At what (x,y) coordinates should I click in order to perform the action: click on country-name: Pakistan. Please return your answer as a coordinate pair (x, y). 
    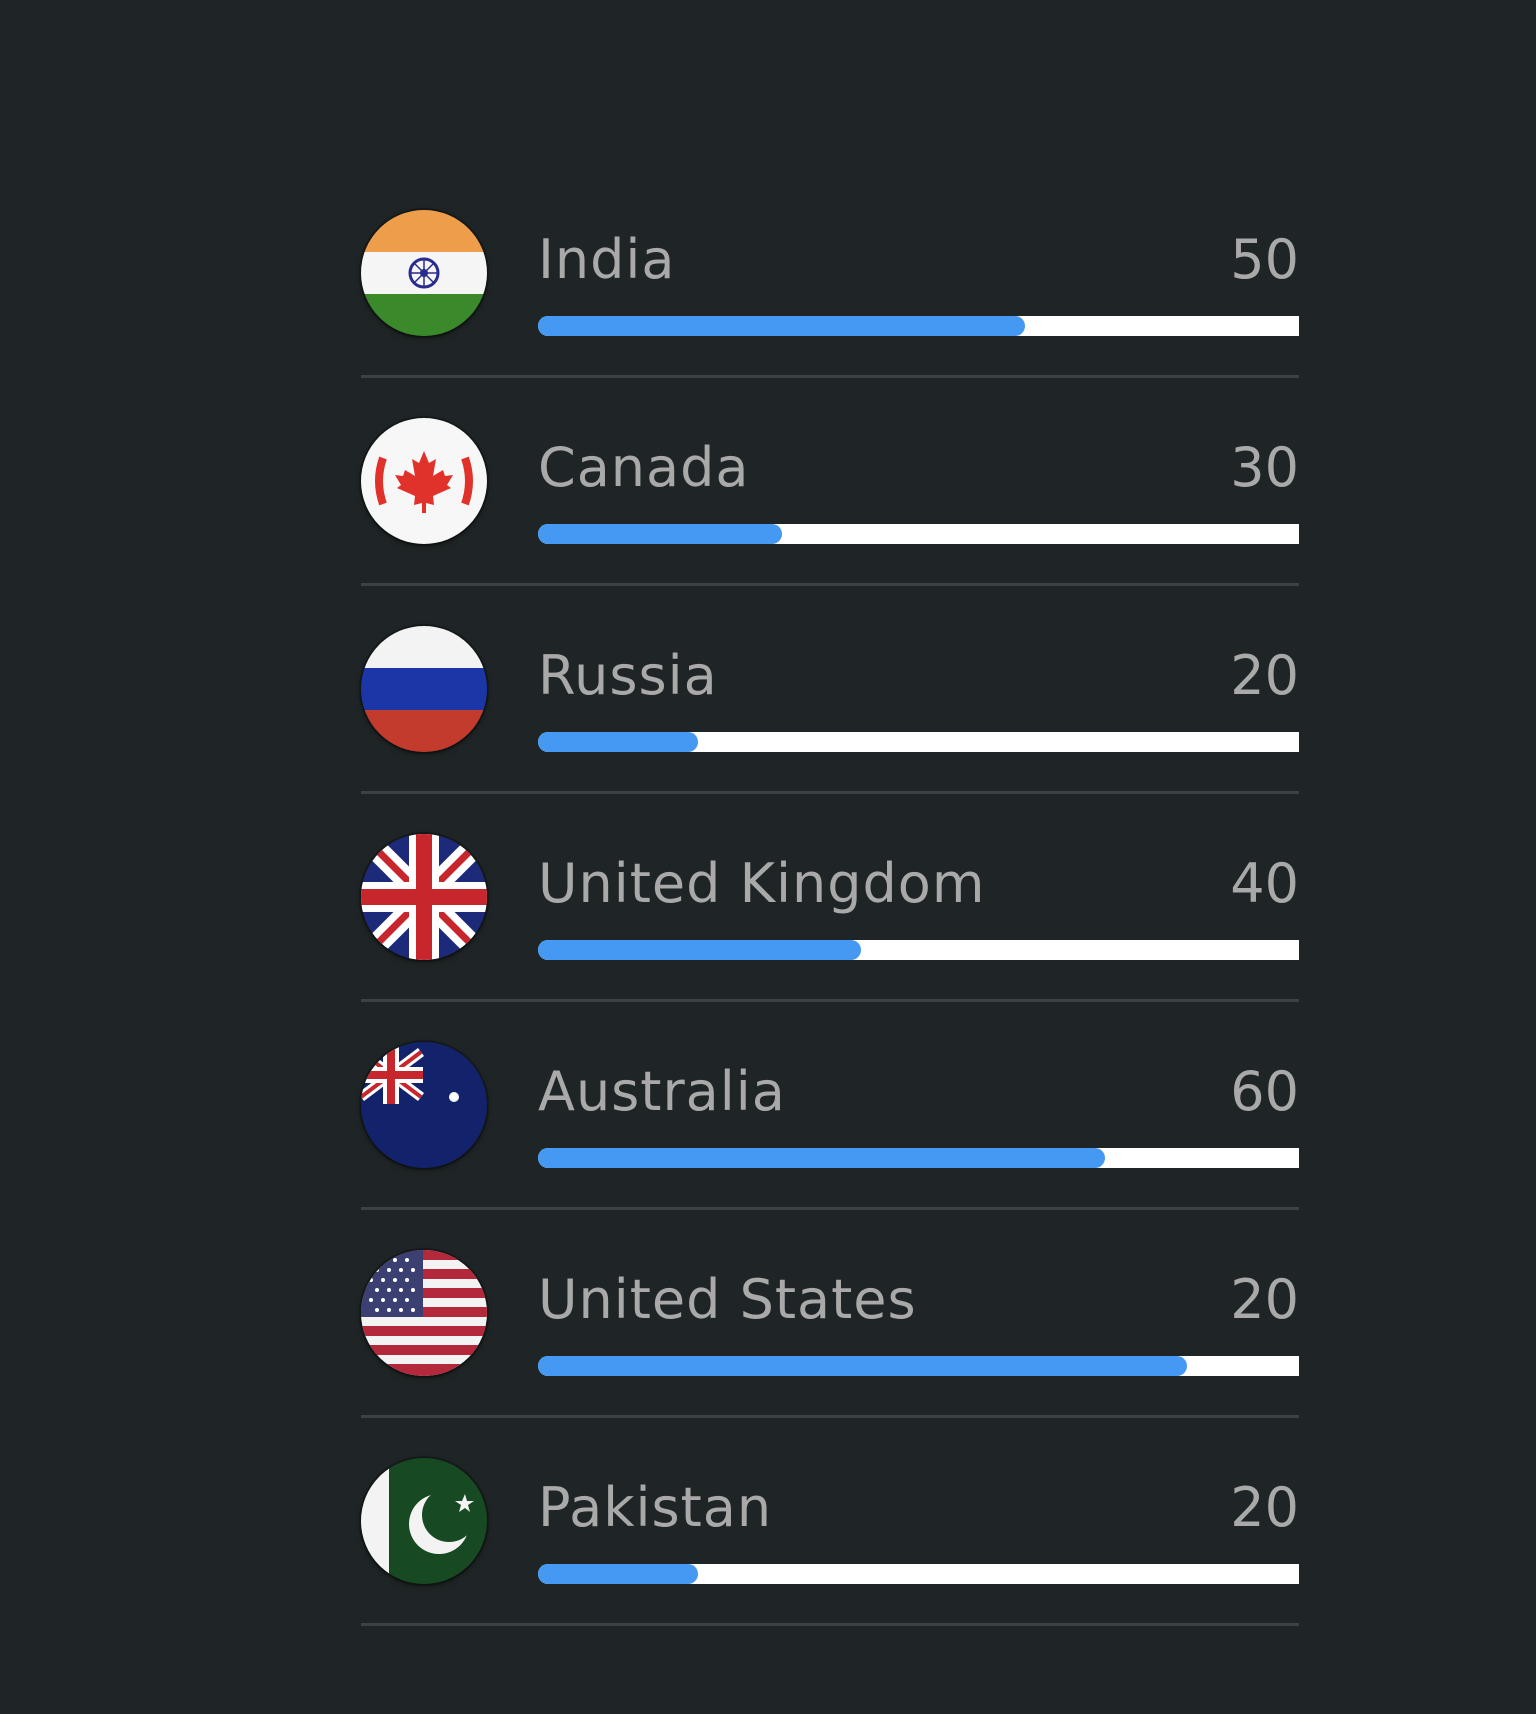
    Looking at the image, I should click on (655, 1507).